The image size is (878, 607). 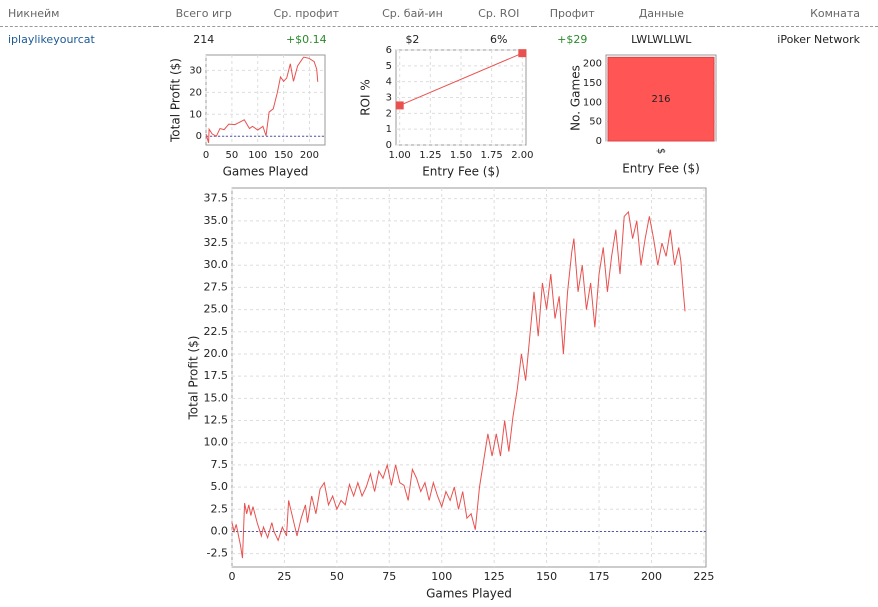 What do you see at coordinates (220, 464) in the screenshot?
I see `y-tick-label: 7.5` at bounding box center [220, 464].